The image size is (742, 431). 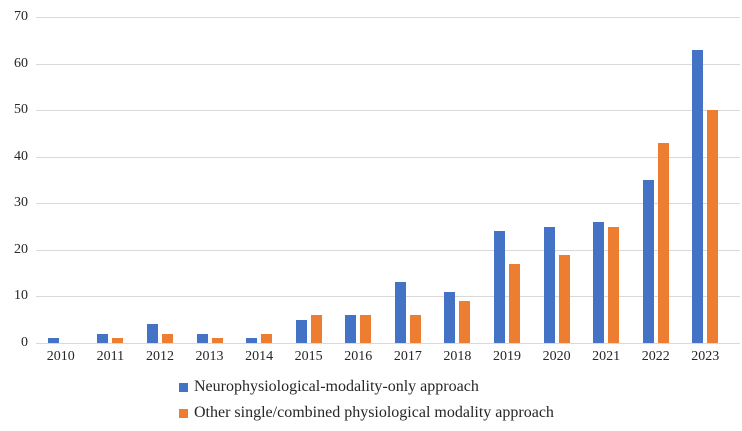 What do you see at coordinates (698, 196) in the screenshot?
I see `bar-series0-2023` at bounding box center [698, 196].